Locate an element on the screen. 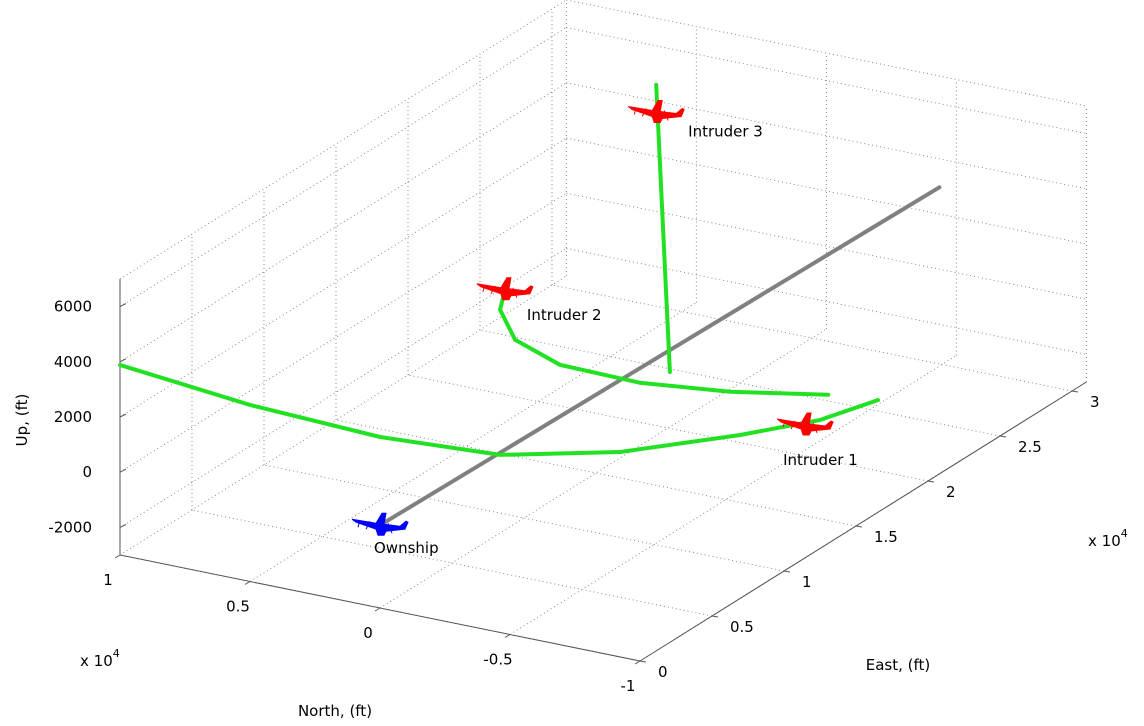  aircraft-label: Intruder 3 is located at coordinates (725, 132).